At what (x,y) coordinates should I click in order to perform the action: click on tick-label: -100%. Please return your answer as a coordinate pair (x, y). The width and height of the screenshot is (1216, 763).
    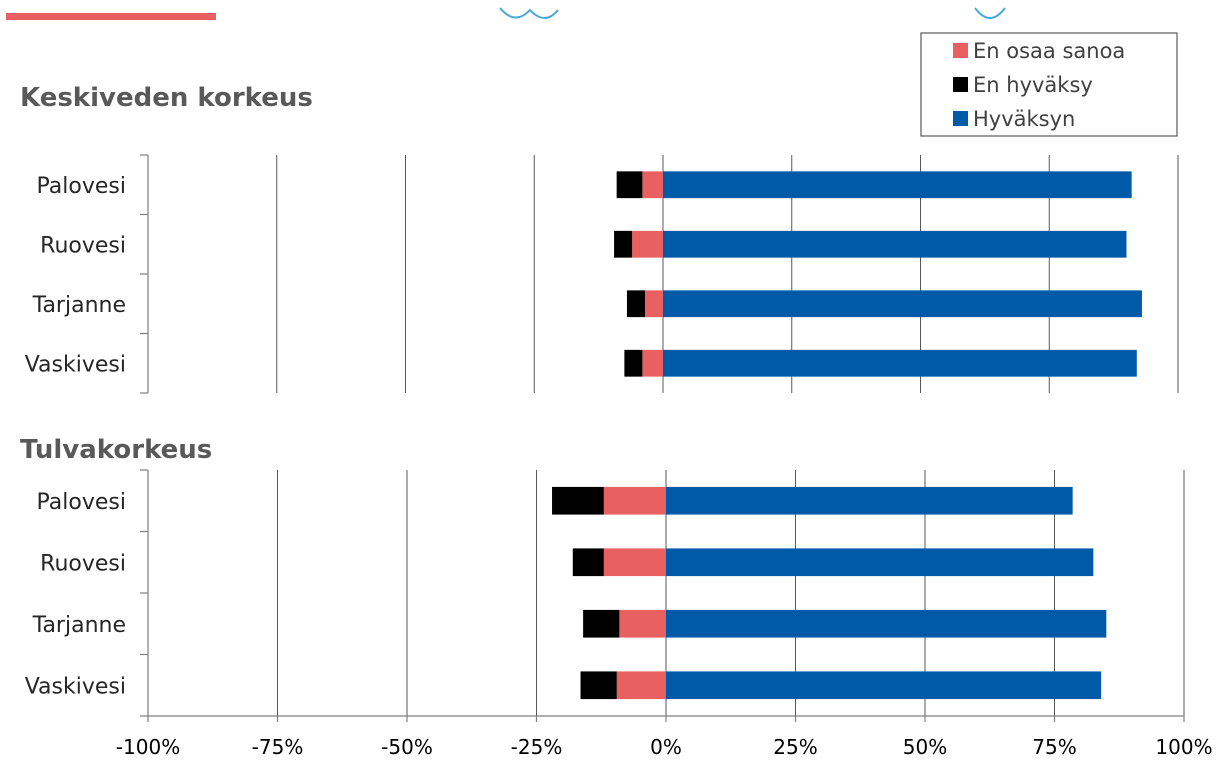
    Looking at the image, I should click on (148, 747).